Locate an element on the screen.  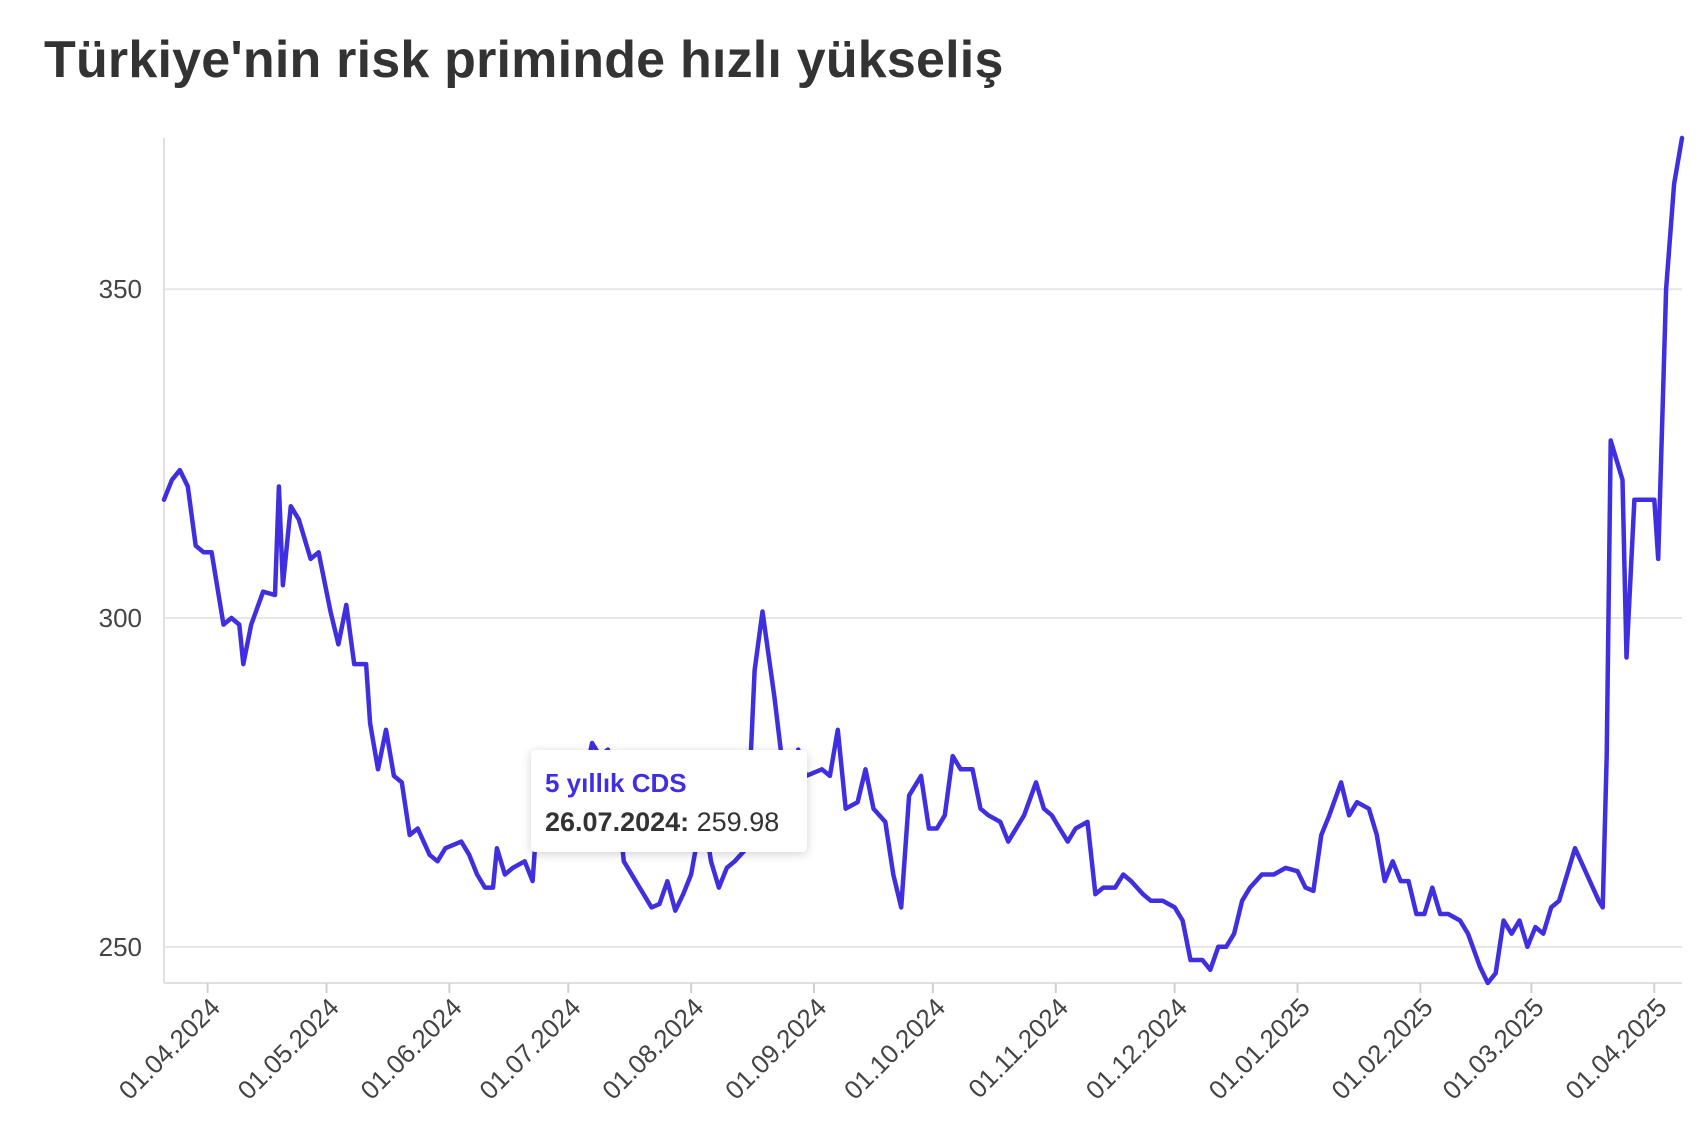
x-tick-label: 01.01.2025 is located at coordinates (1259, 1048).